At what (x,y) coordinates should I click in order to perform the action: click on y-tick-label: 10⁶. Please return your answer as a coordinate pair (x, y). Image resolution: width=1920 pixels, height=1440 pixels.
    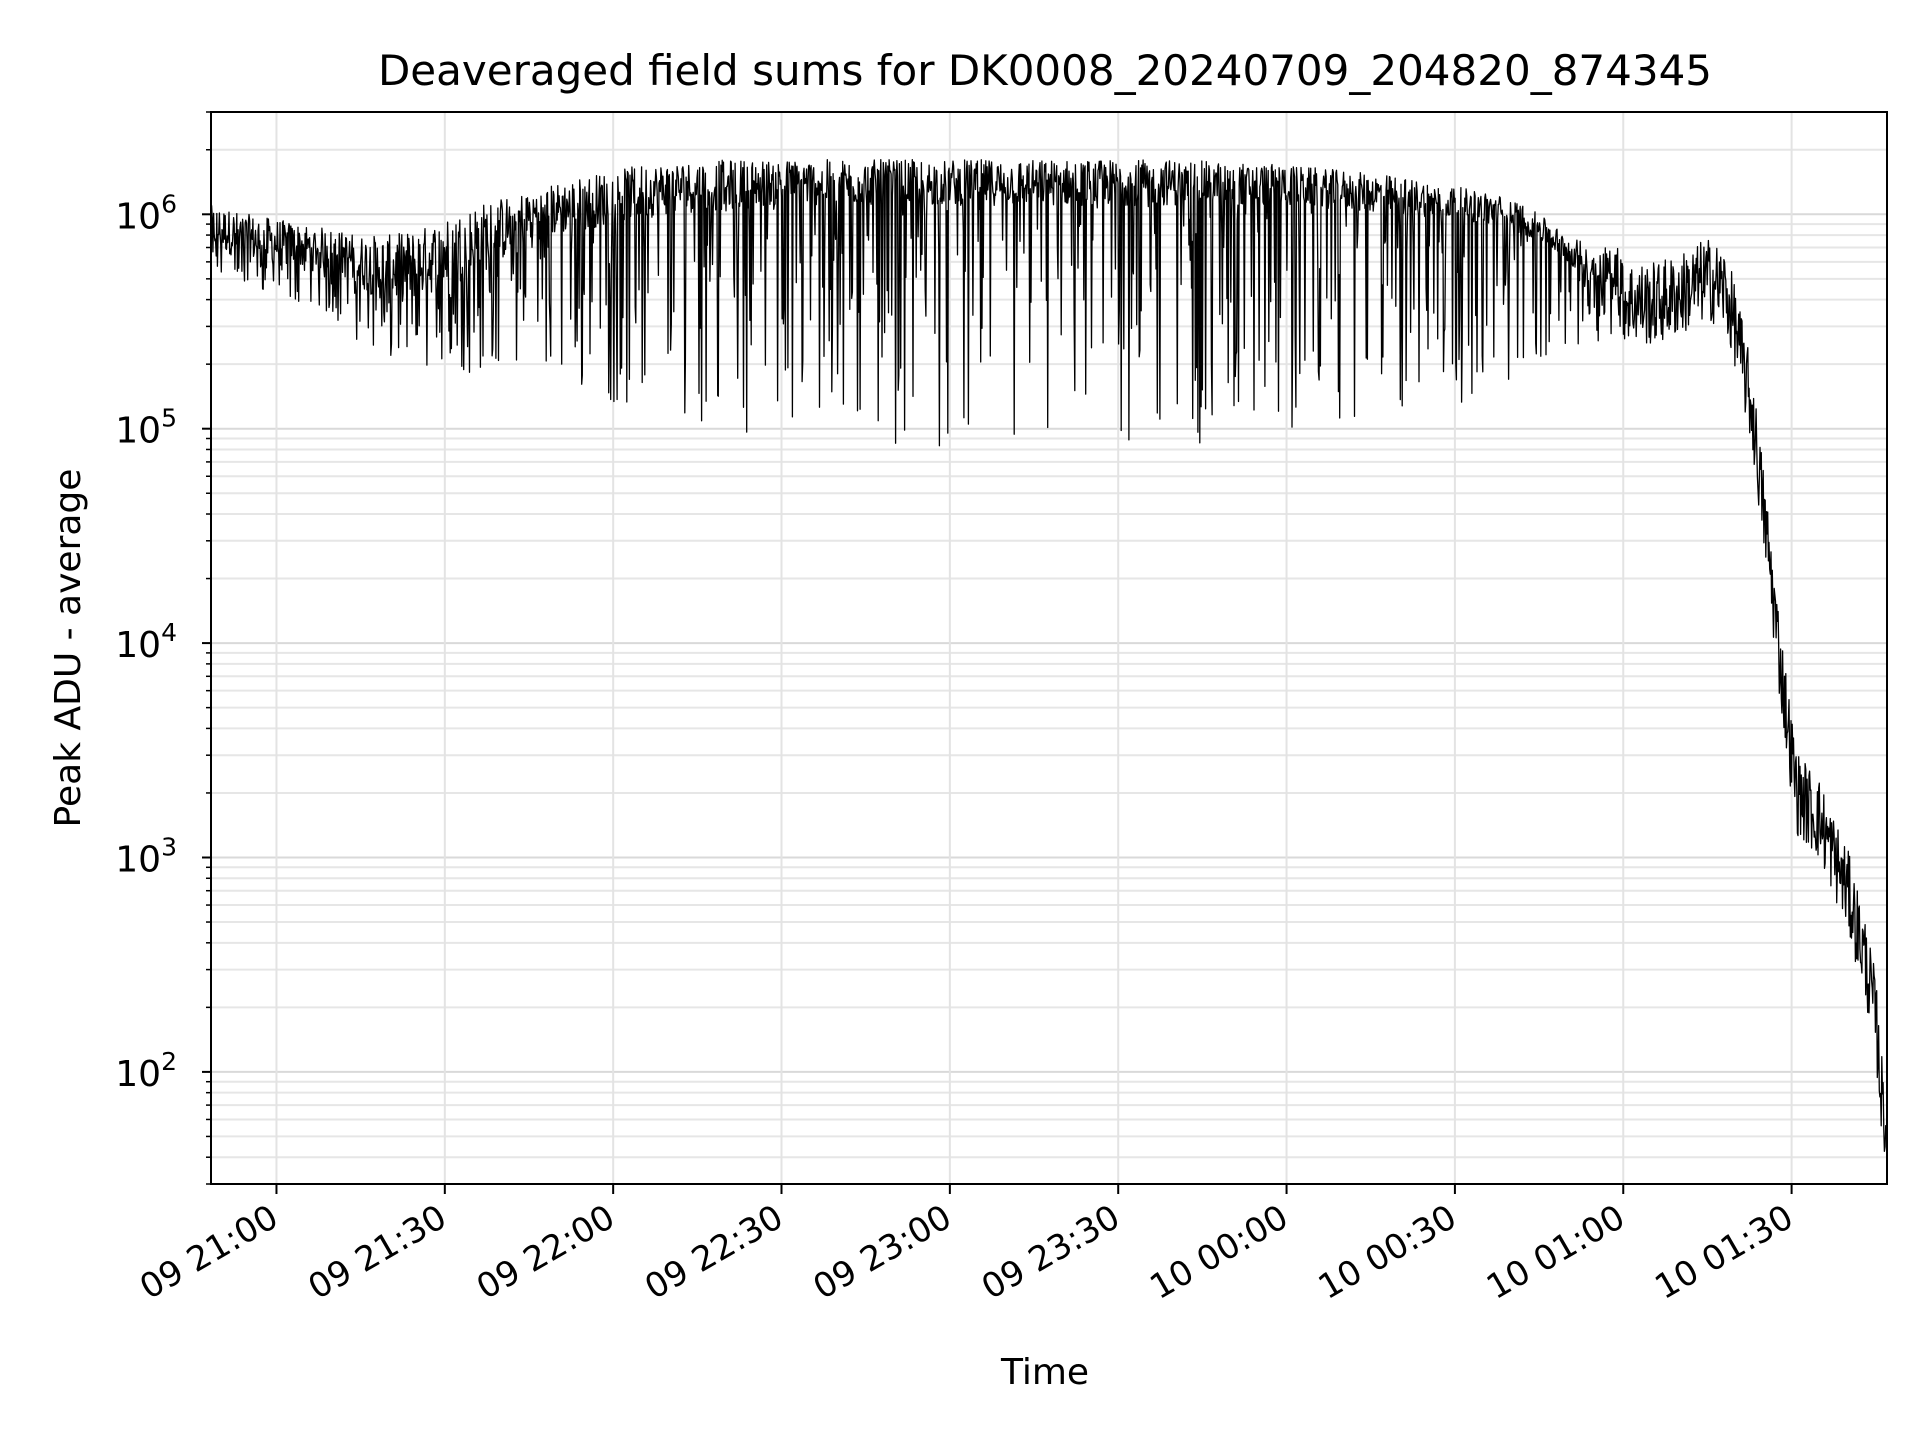
    Looking at the image, I should click on (146, 213).